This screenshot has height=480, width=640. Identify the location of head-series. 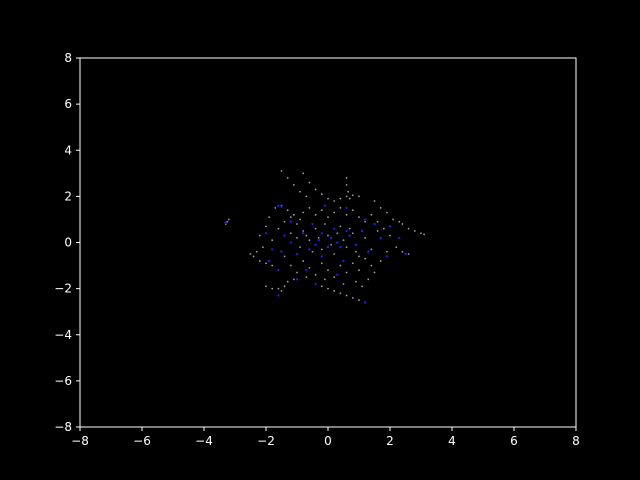
(315, 254).